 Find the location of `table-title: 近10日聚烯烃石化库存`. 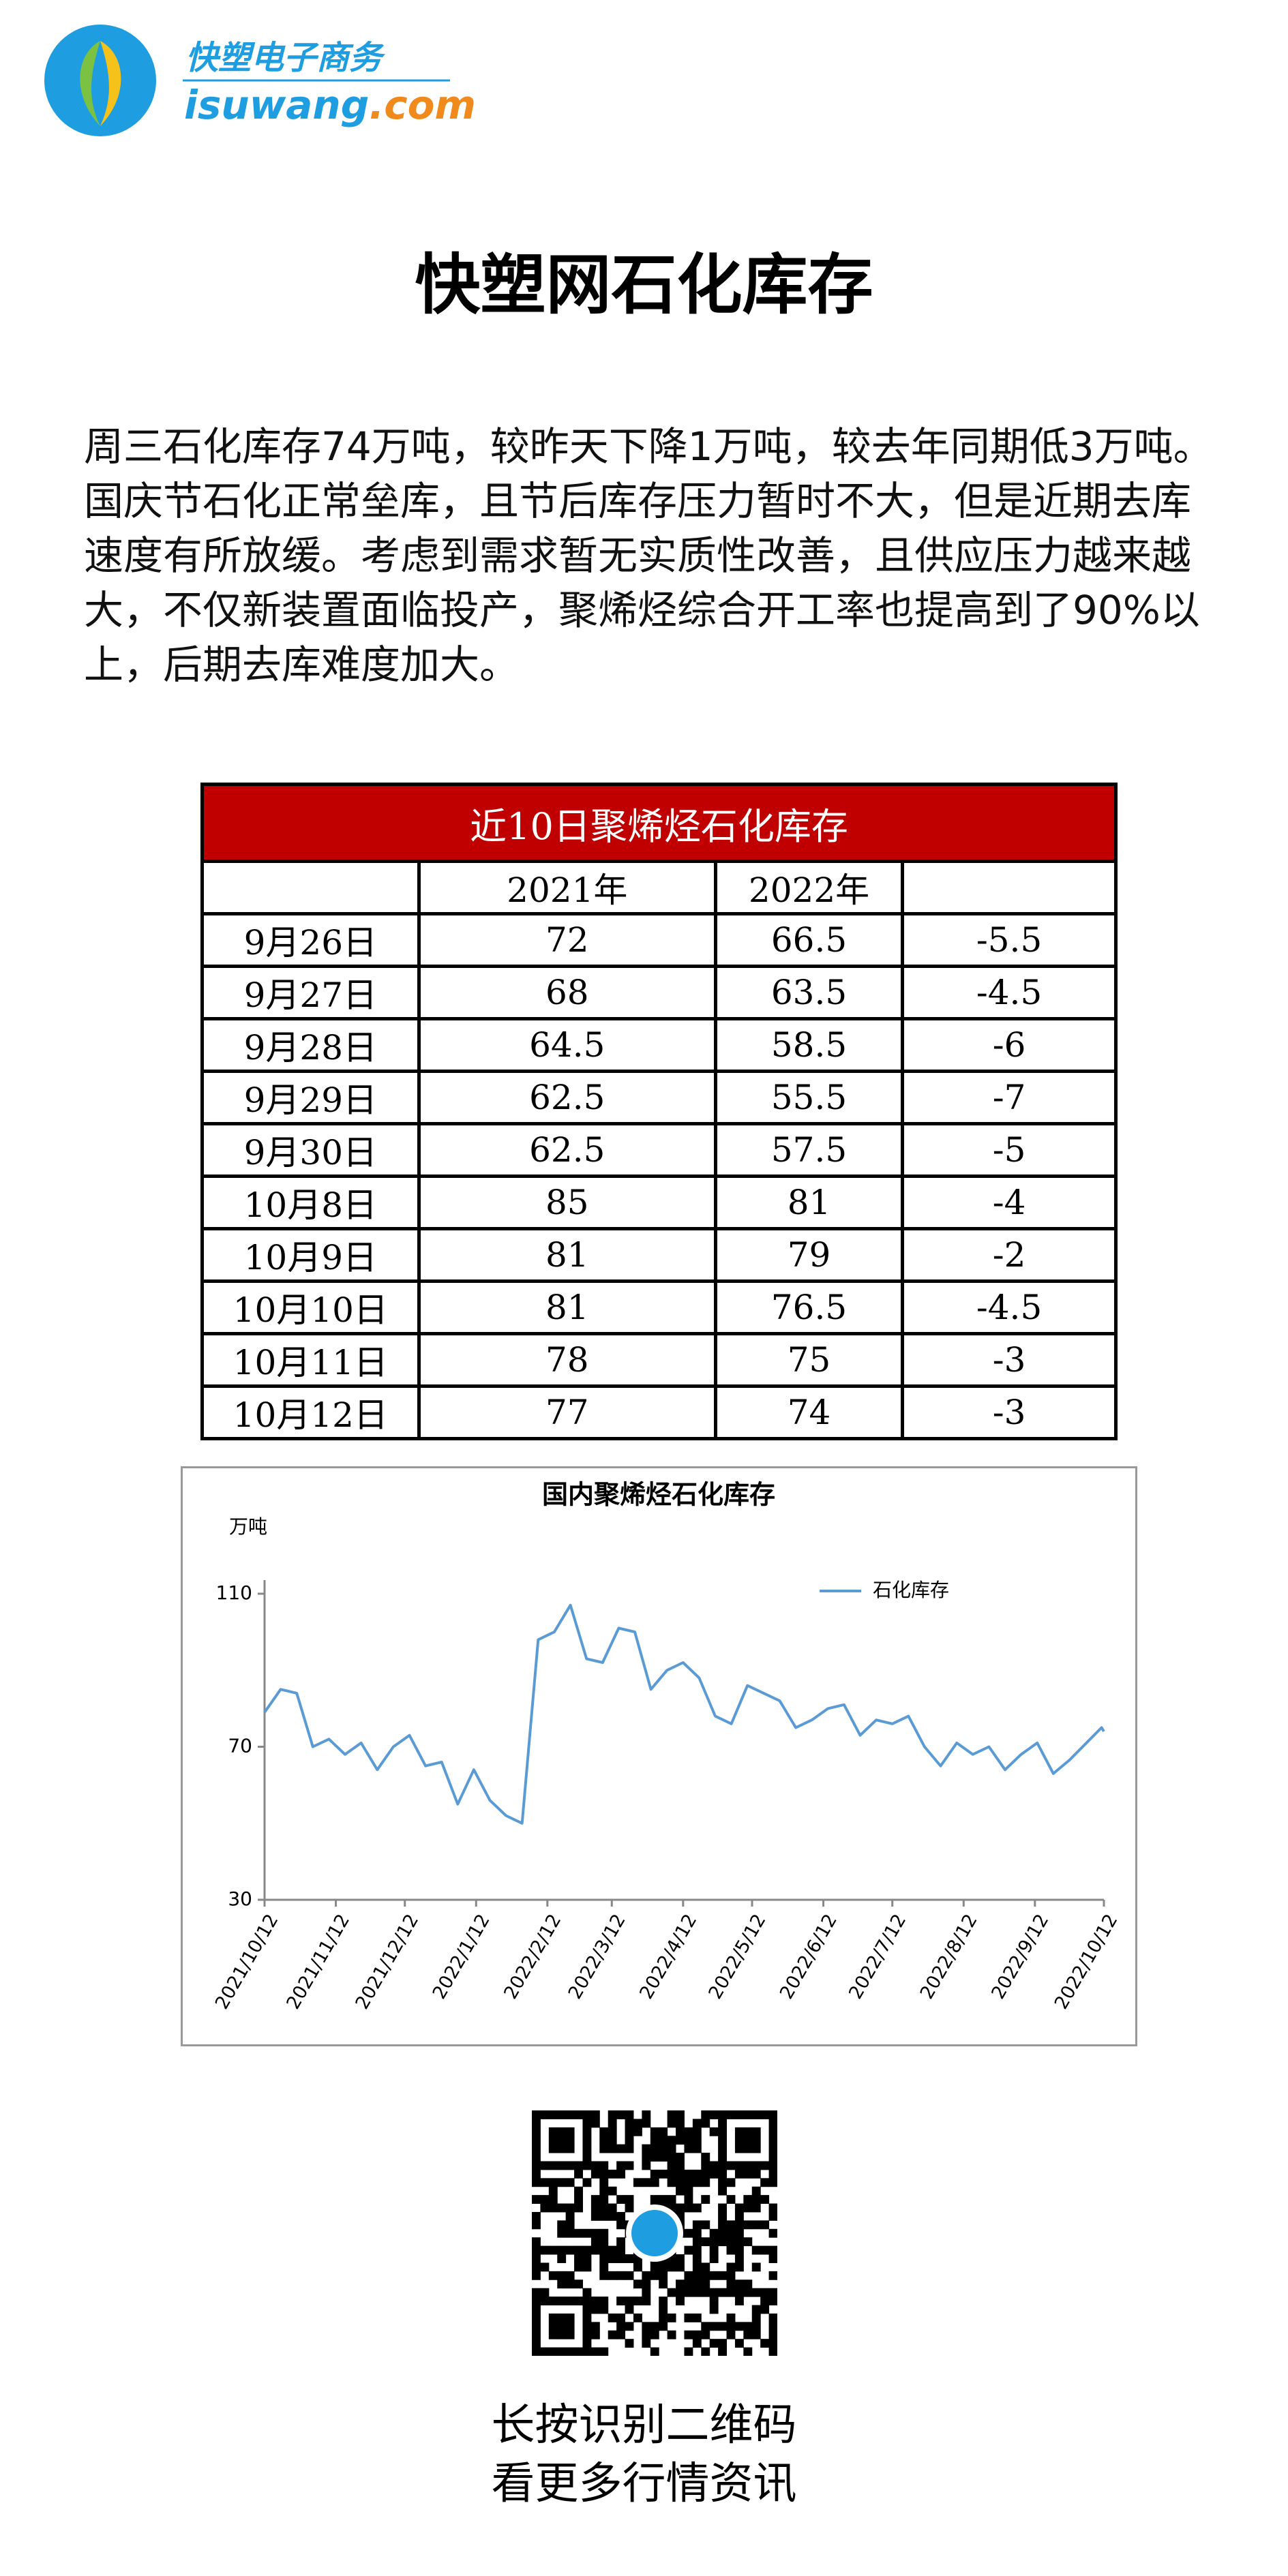

table-title: 近10日聚烯烃石化库存 is located at coordinates (659, 823).